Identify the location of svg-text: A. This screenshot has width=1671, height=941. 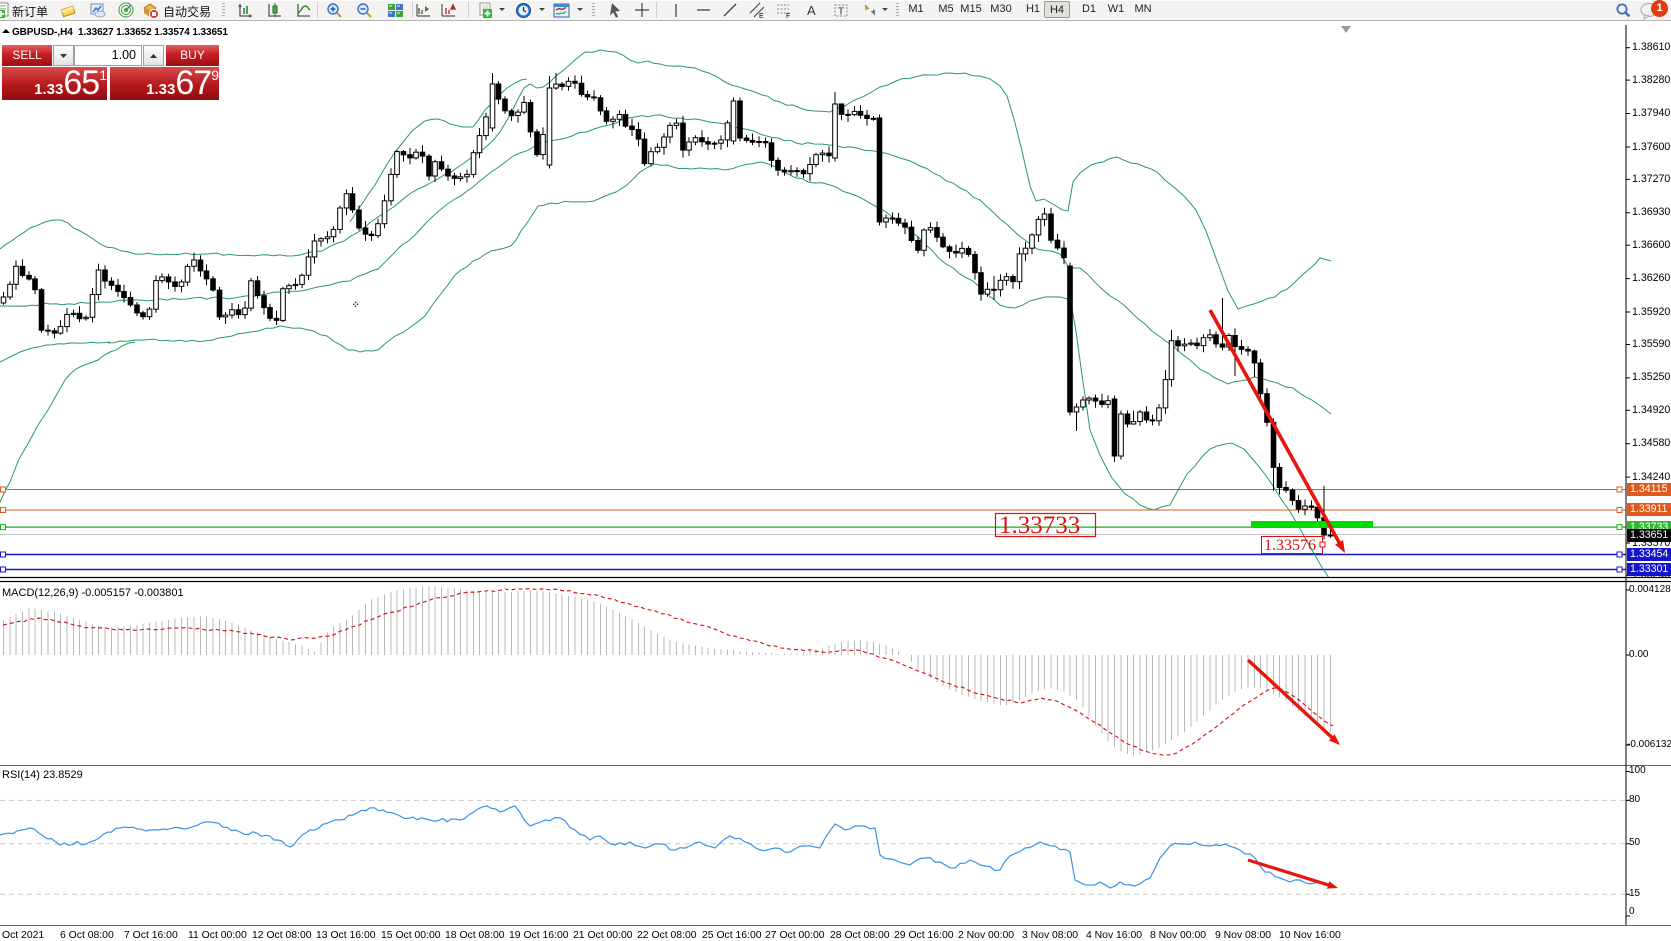
(811, 10).